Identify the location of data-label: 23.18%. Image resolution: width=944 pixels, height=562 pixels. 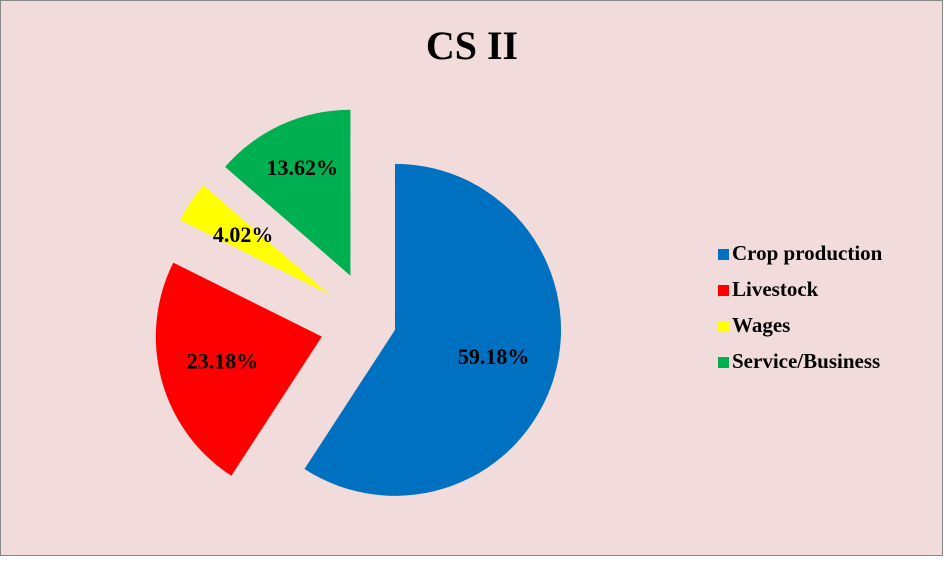
(223, 361).